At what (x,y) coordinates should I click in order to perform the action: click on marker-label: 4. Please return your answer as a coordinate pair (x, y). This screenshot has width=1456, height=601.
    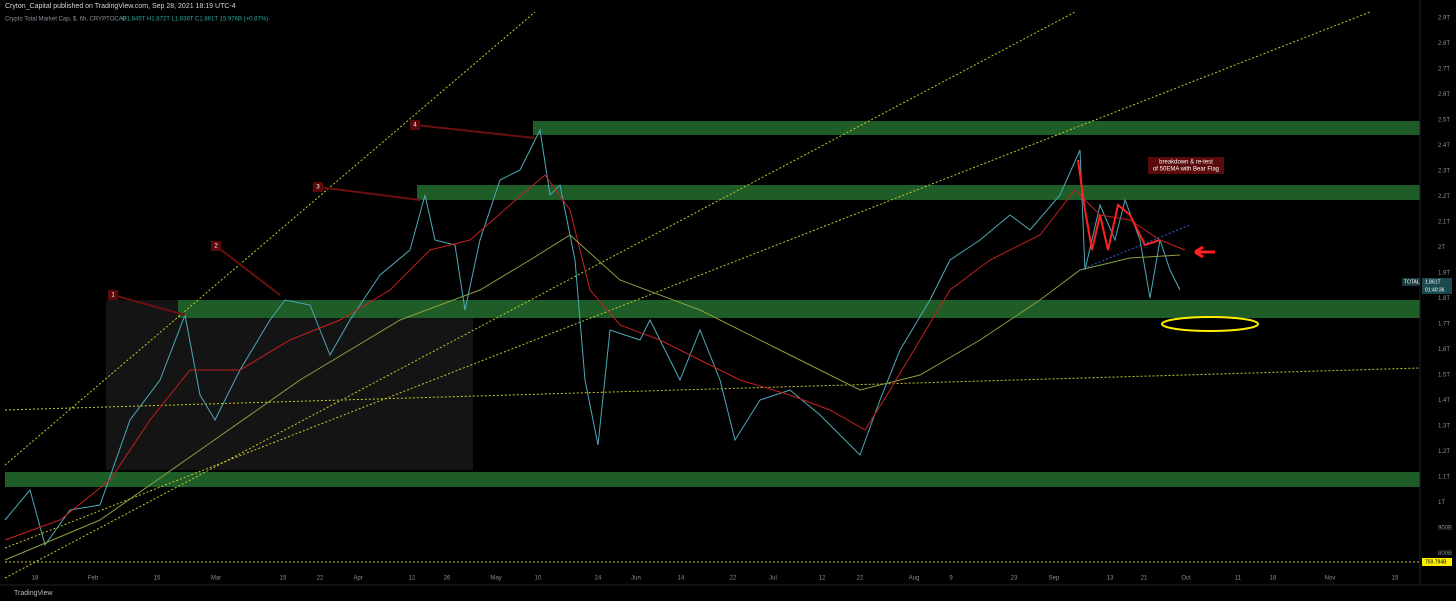
    Looking at the image, I should click on (415, 126).